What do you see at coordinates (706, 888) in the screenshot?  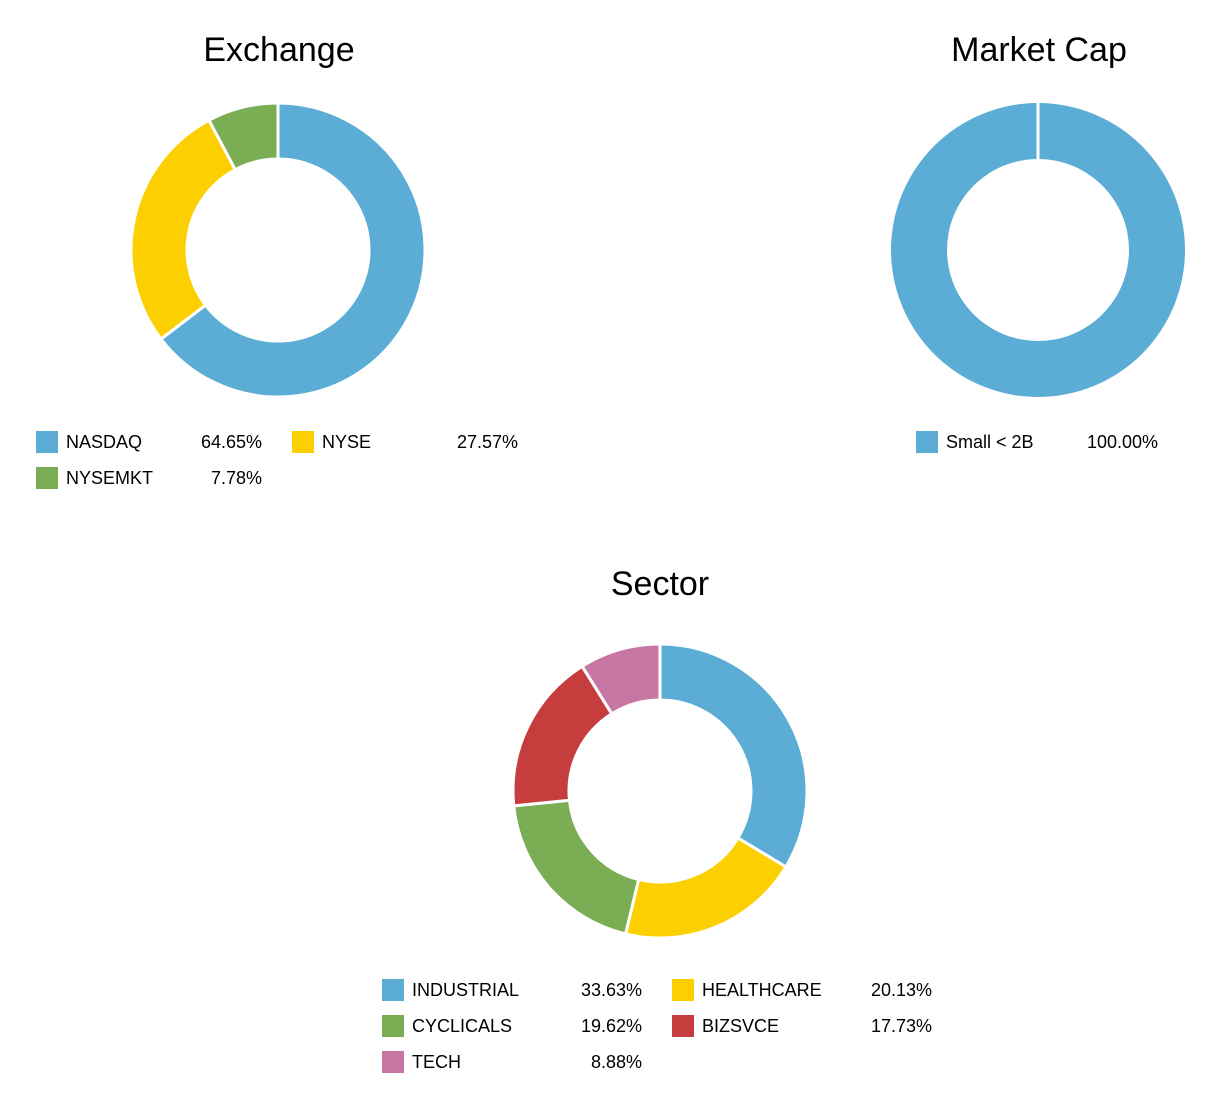 I see `sector-slice-healthcare` at bounding box center [706, 888].